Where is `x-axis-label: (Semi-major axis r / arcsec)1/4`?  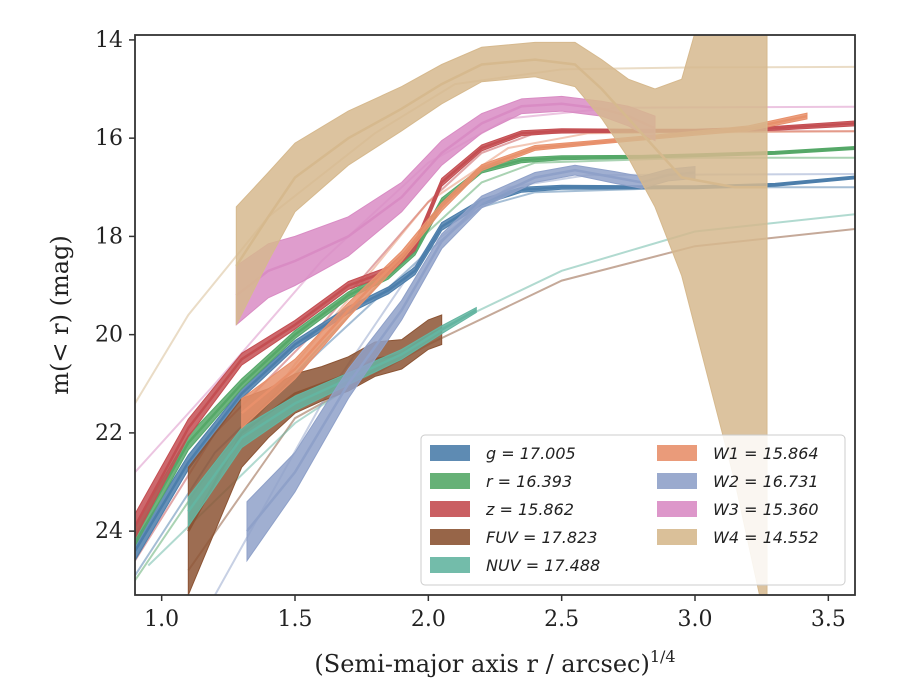 x-axis-label: (Semi-major axis r / arcsec)1/4 is located at coordinates (494, 662).